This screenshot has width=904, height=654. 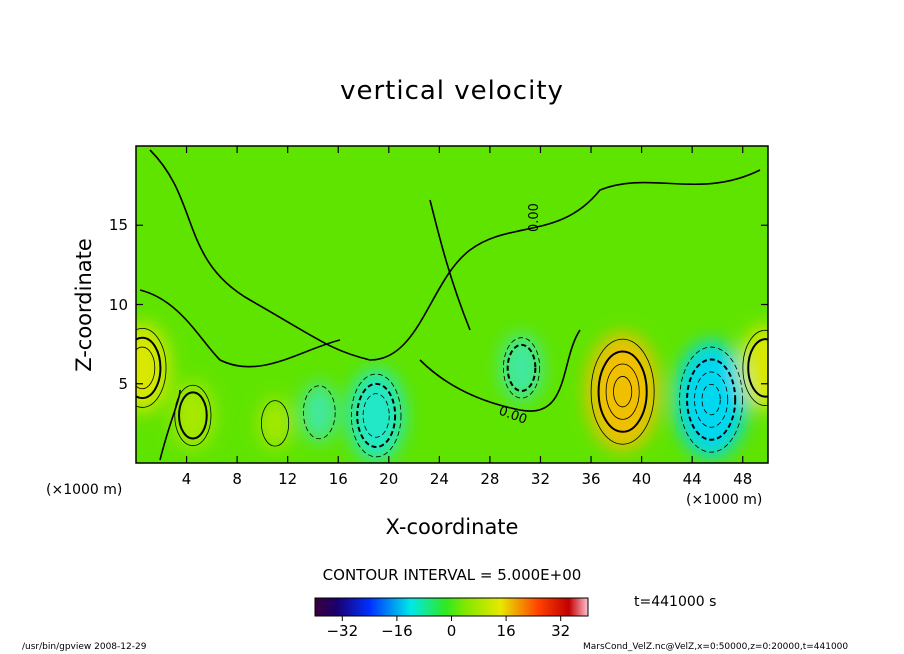 What do you see at coordinates (118, 304) in the screenshot?
I see `y-tick-label: 10` at bounding box center [118, 304].